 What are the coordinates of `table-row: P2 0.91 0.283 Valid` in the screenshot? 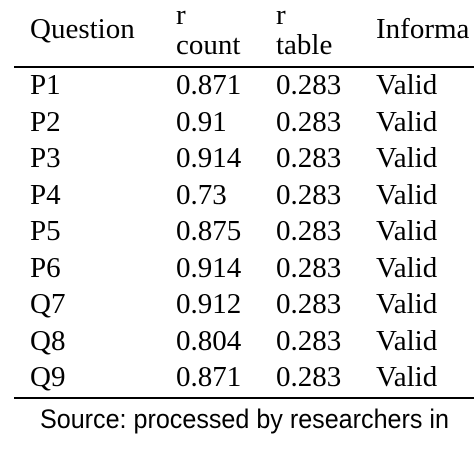 It's located at (237, 123).